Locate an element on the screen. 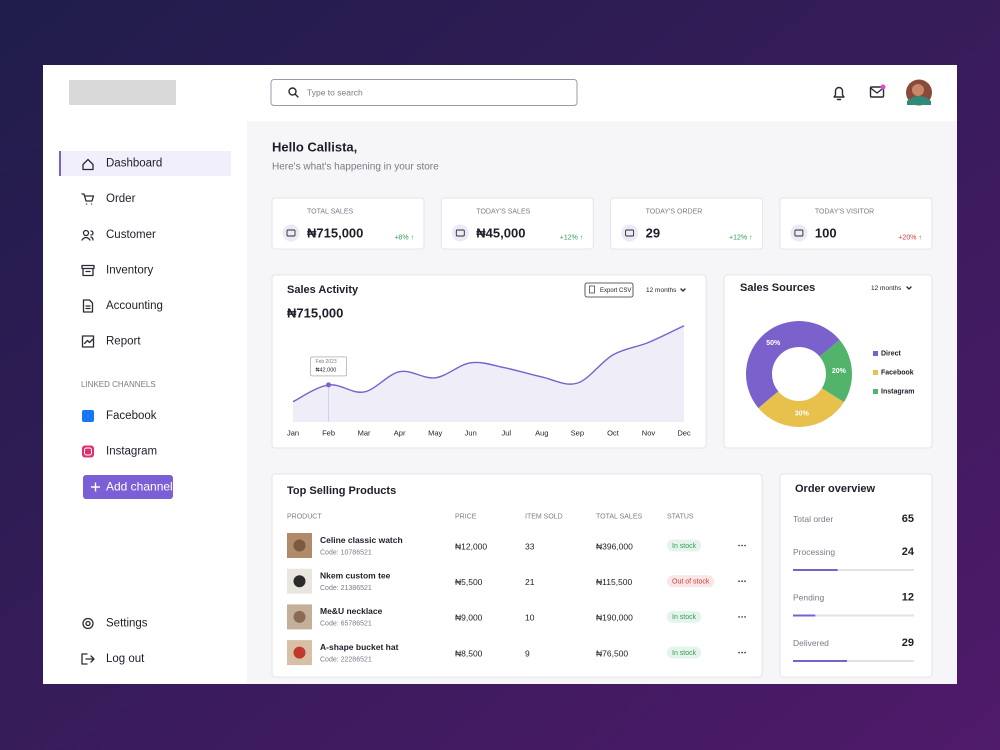 Image resolution: width=1000 pixels, height=750 pixels. product-name: Nkem custom tee is located at coordinates (355, 575).